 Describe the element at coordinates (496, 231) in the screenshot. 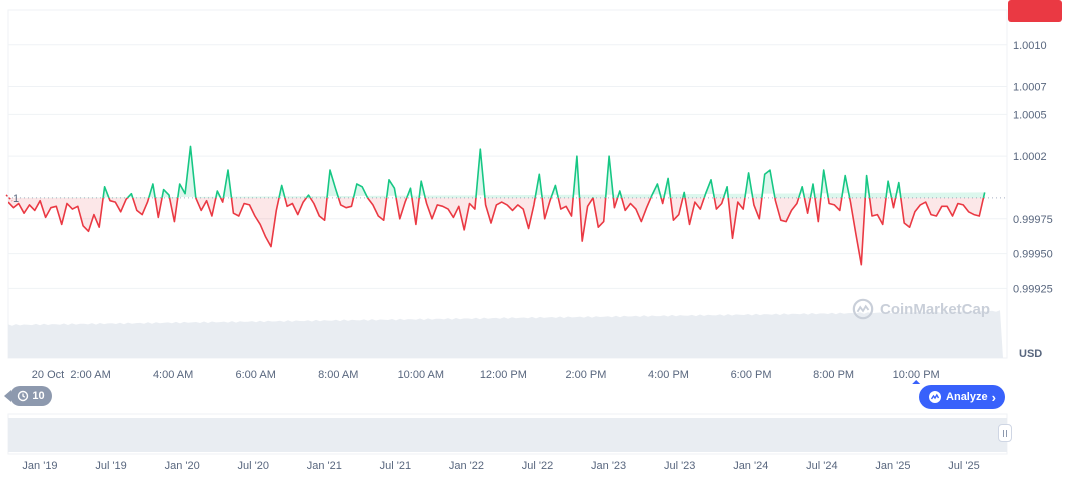

I see `series-line-down` at that location.